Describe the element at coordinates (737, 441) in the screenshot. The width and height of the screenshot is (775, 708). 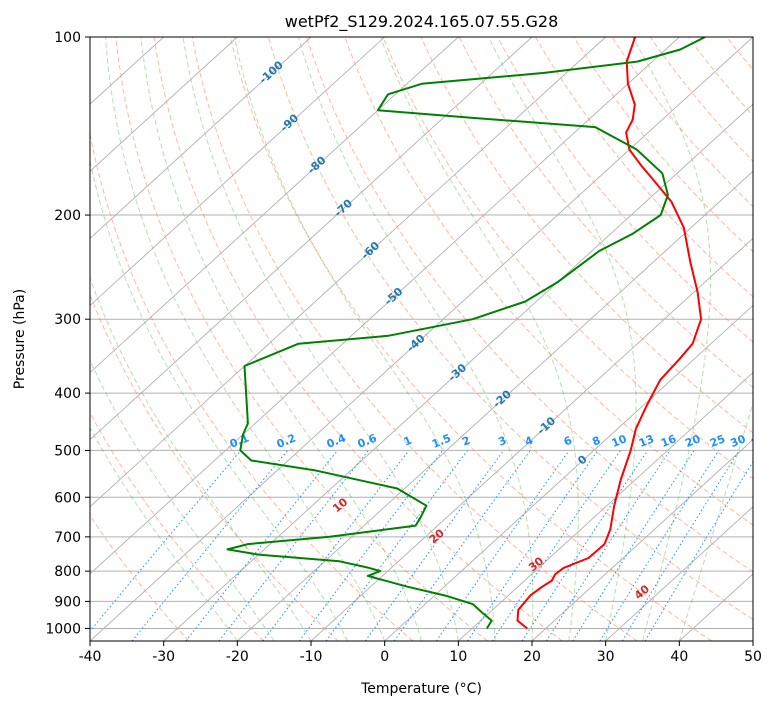
I see `mixing-ratio-label: 30` at that location.